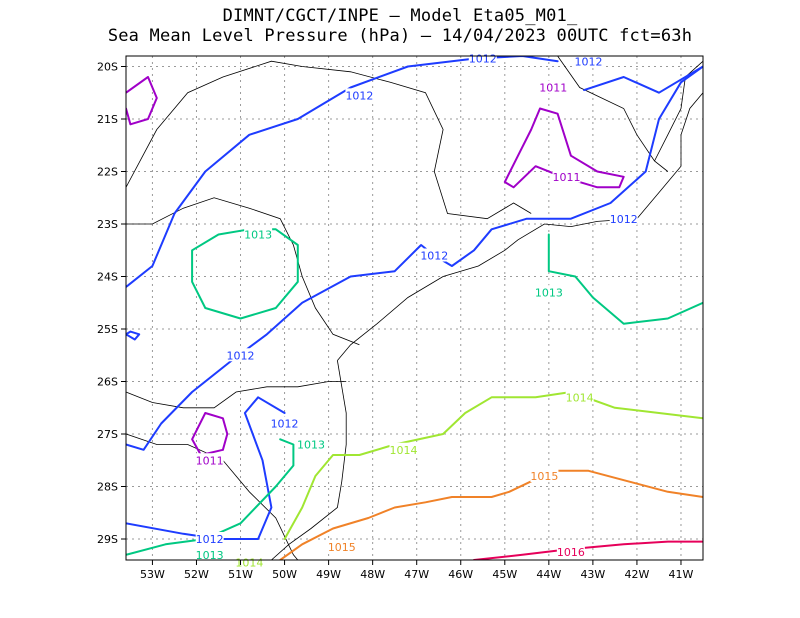 This screenshot has width=800, height=618. Describe the element at coordinates (107, 382) in the screenshot. I see `y-tick-label: 26S` at that location.